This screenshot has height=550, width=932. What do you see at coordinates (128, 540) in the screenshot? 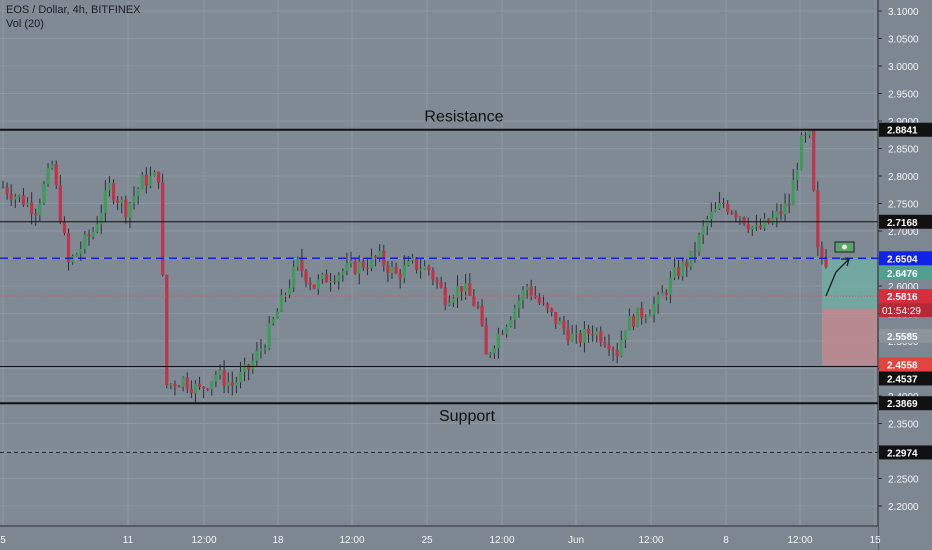
I see `time-tick-label: 11` at bounding box center [128, 540].